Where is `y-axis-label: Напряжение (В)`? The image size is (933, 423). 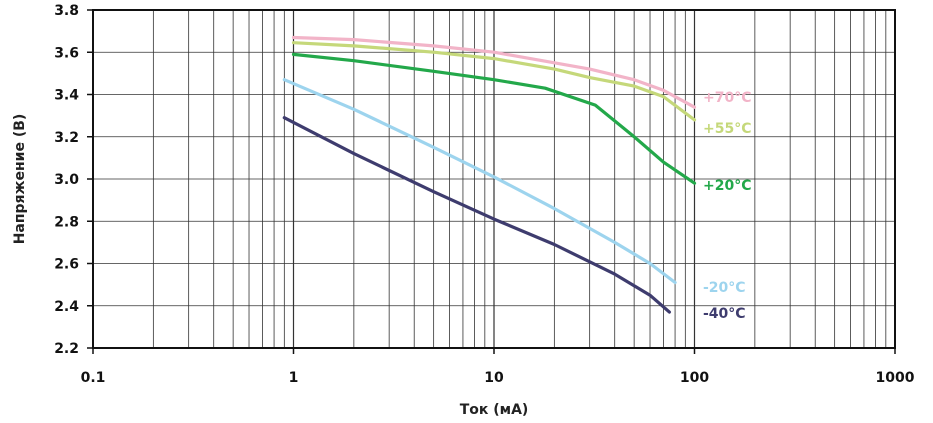
y-axis-label: Напряжение (В) is located at coordinates (20, 179).